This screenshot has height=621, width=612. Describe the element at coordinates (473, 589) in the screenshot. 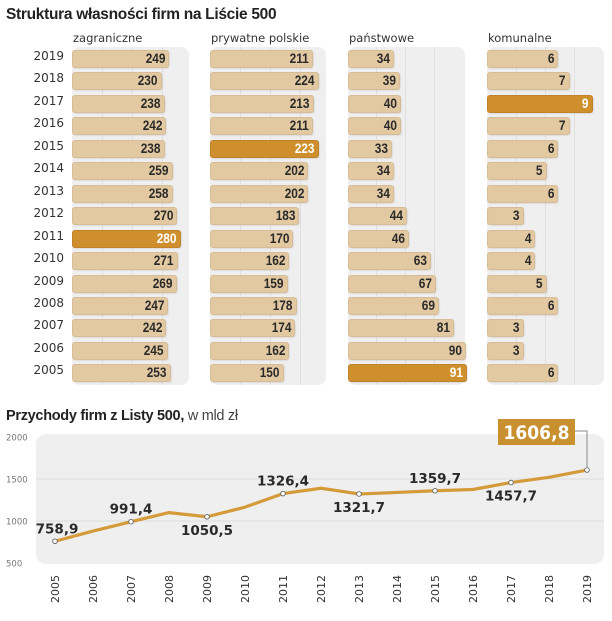

I see `x-tick-label: 2016` at that location.